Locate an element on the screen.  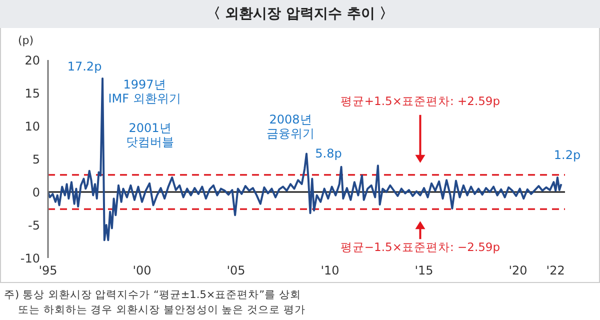
annotation: 2008년 금융위기 is located at coordinates (290, 126).